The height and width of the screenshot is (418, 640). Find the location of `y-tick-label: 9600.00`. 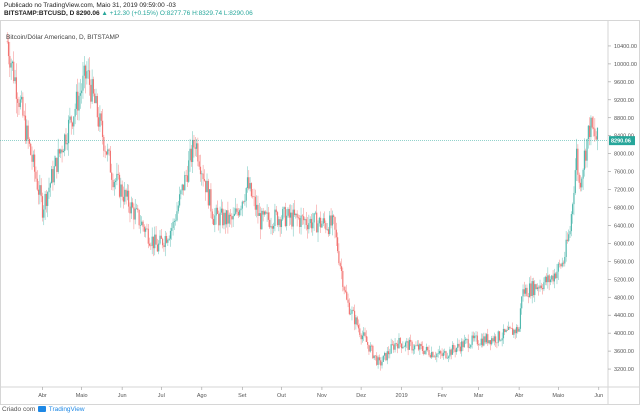

y-tick-label: 9600.00 is located at coordinates (624, 83).